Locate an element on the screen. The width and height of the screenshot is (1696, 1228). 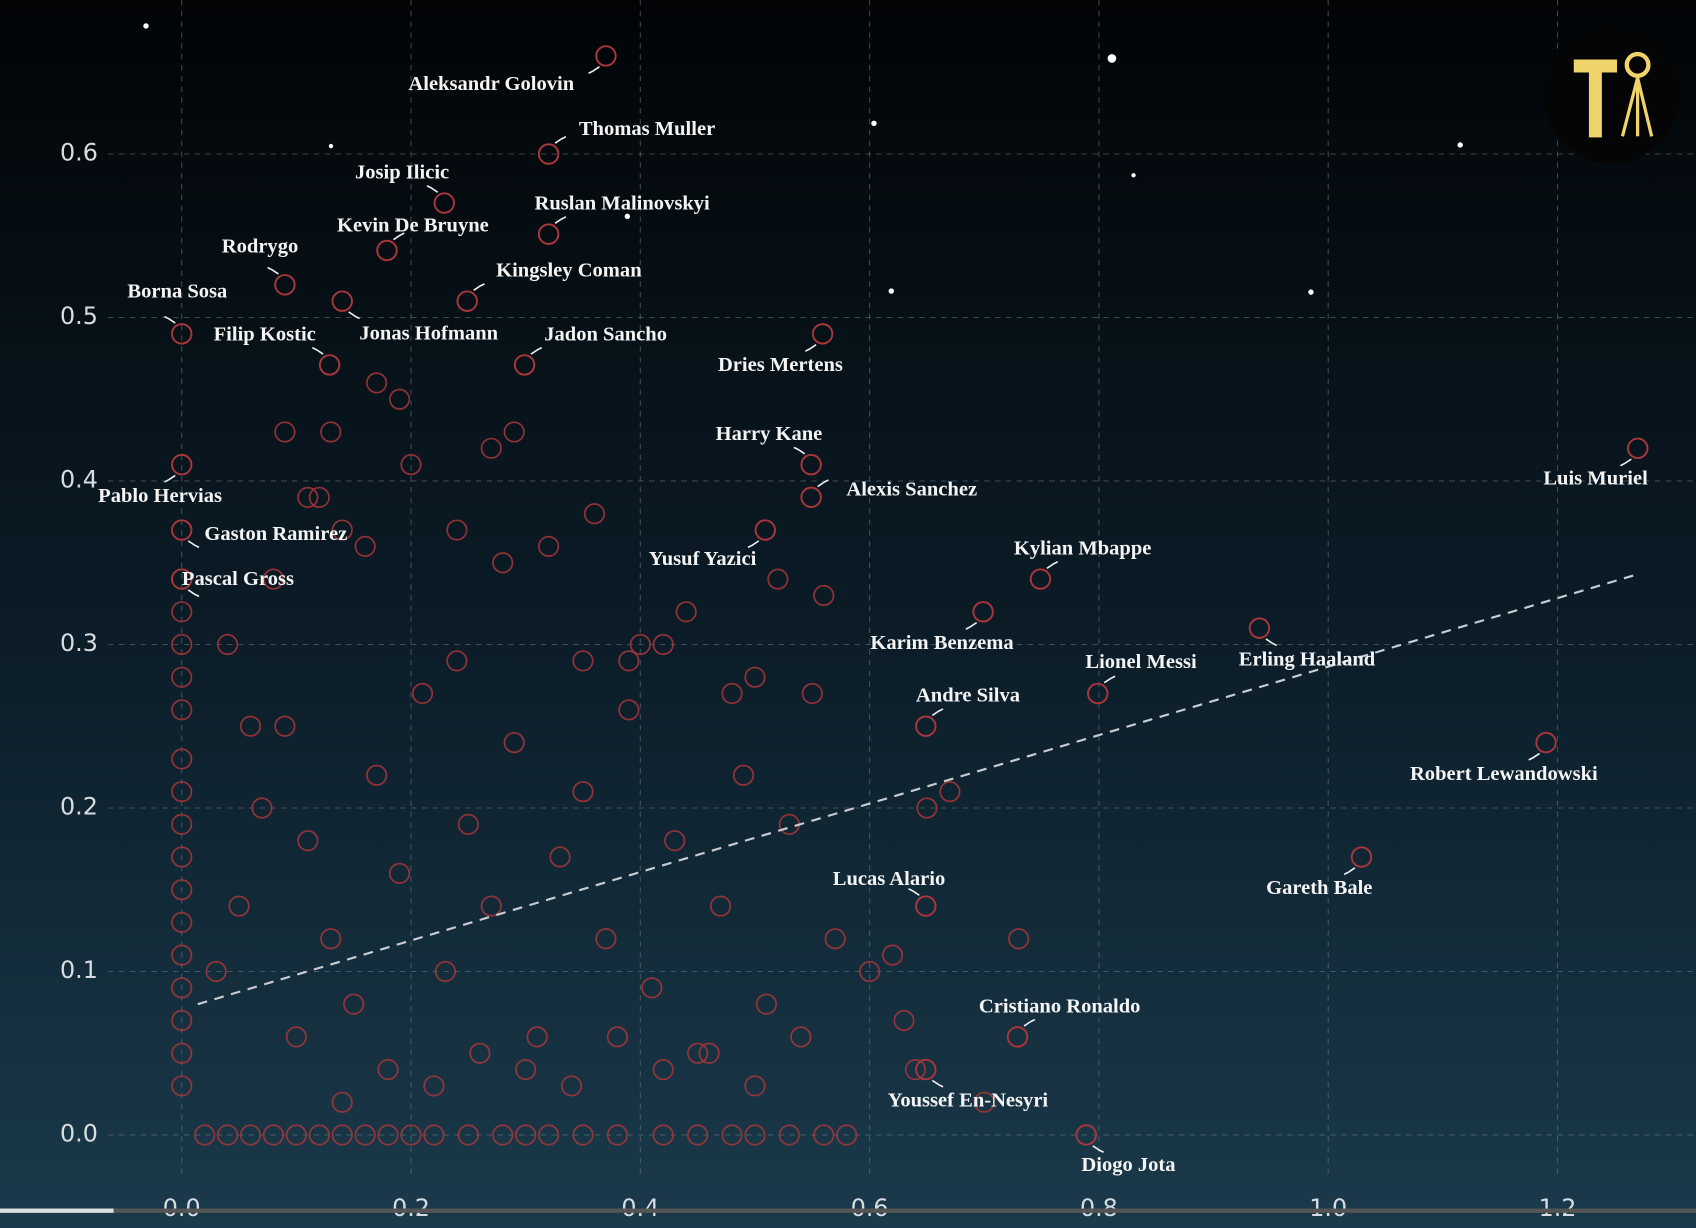
point-label: Karim Benzema is located at coordinates (941, 643).